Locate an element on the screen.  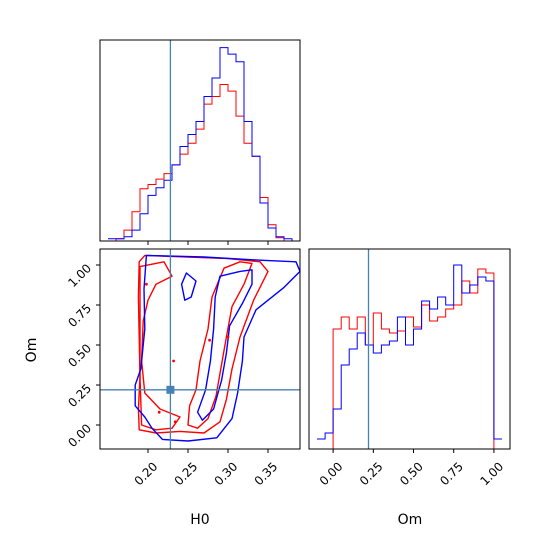
corner-truth-marker is located at coordinates (170, 389).